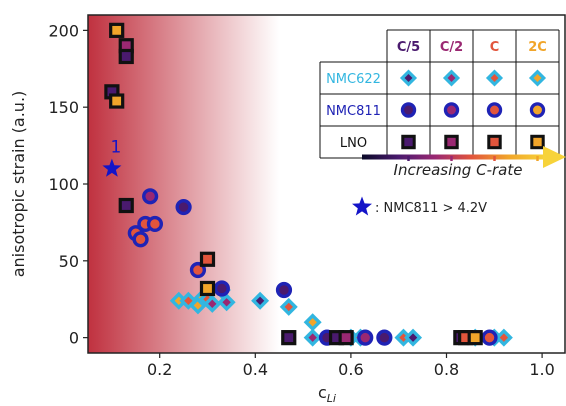 This screenshot has height=406, width=566. I want to click on legend-material-label: LNO, so click(353, 143).